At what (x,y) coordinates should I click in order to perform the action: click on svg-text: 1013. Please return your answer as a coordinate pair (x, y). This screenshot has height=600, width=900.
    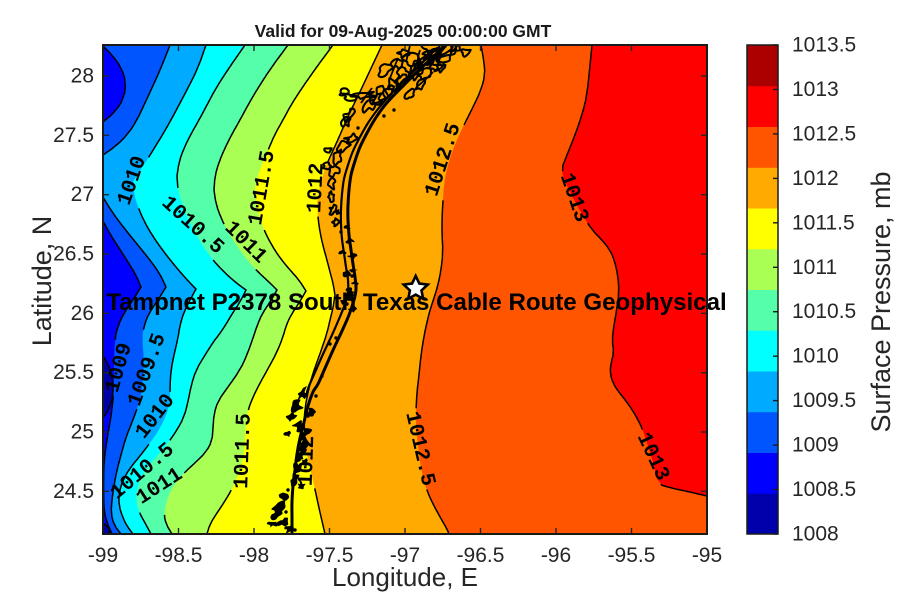
    Looking at the image, I should click on (815, 89).